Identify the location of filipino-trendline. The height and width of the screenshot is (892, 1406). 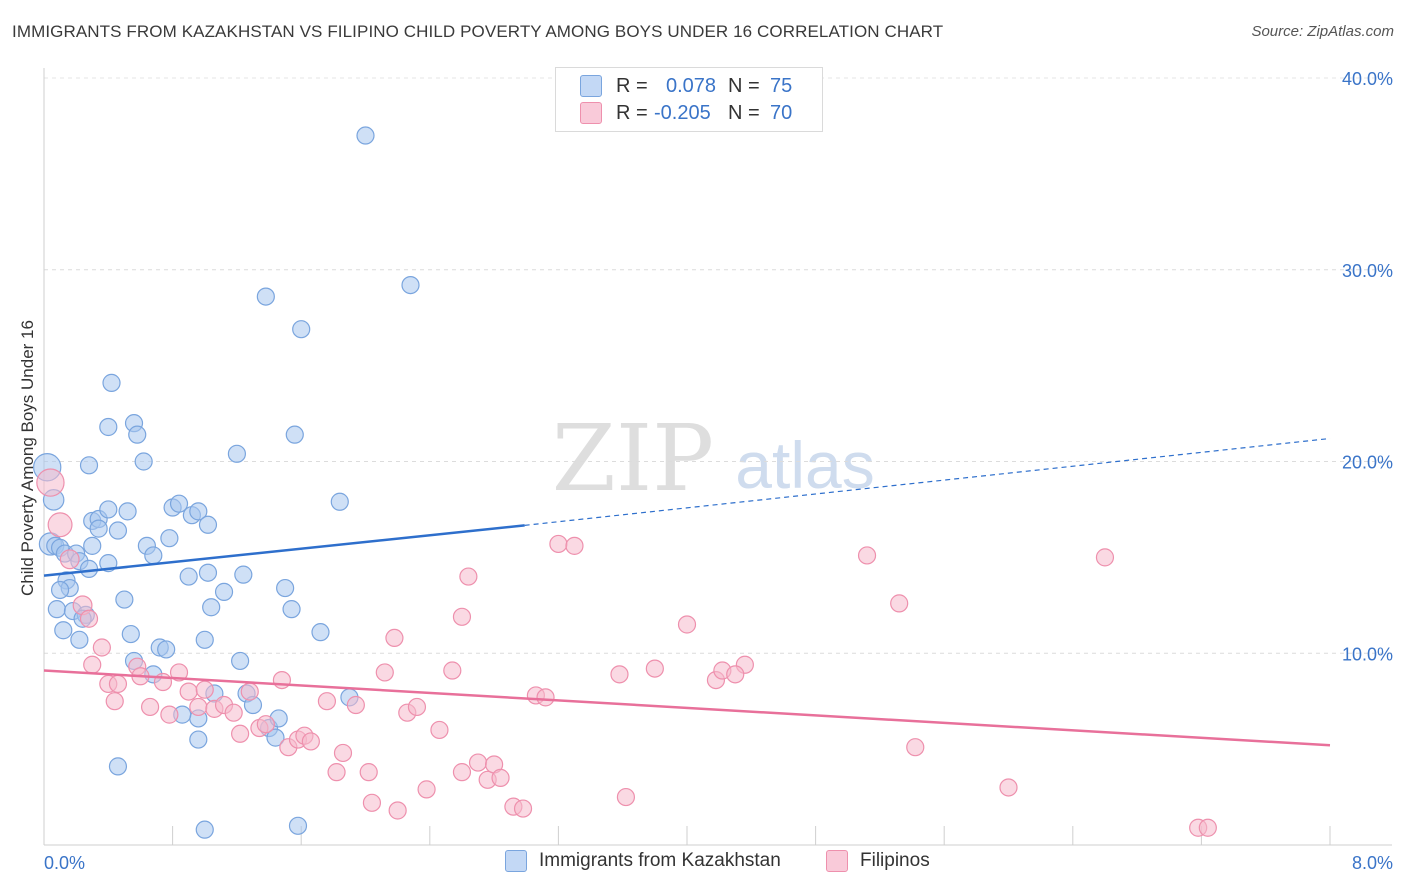
(687, 708).